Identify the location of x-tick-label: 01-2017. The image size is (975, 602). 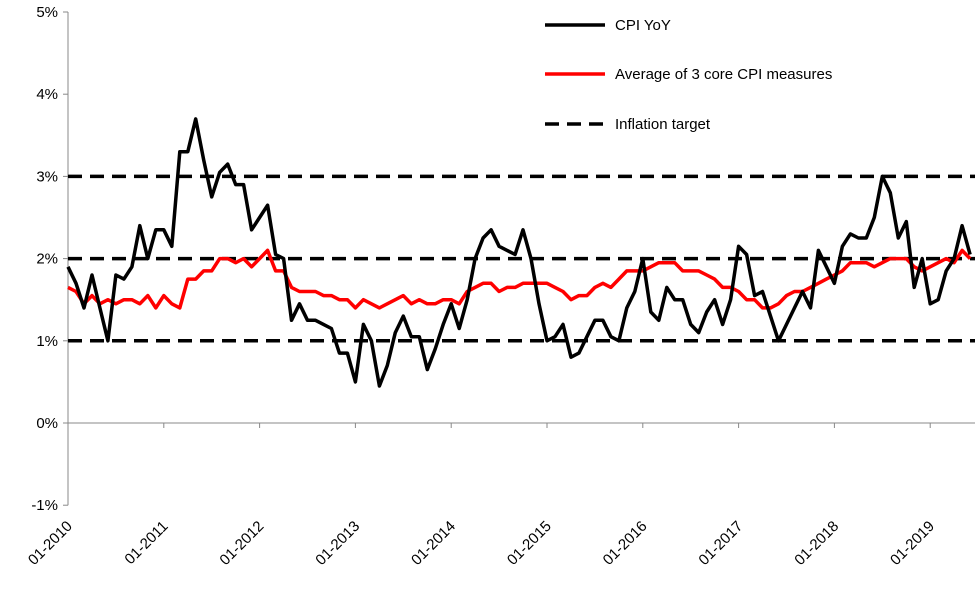
(720, 543).